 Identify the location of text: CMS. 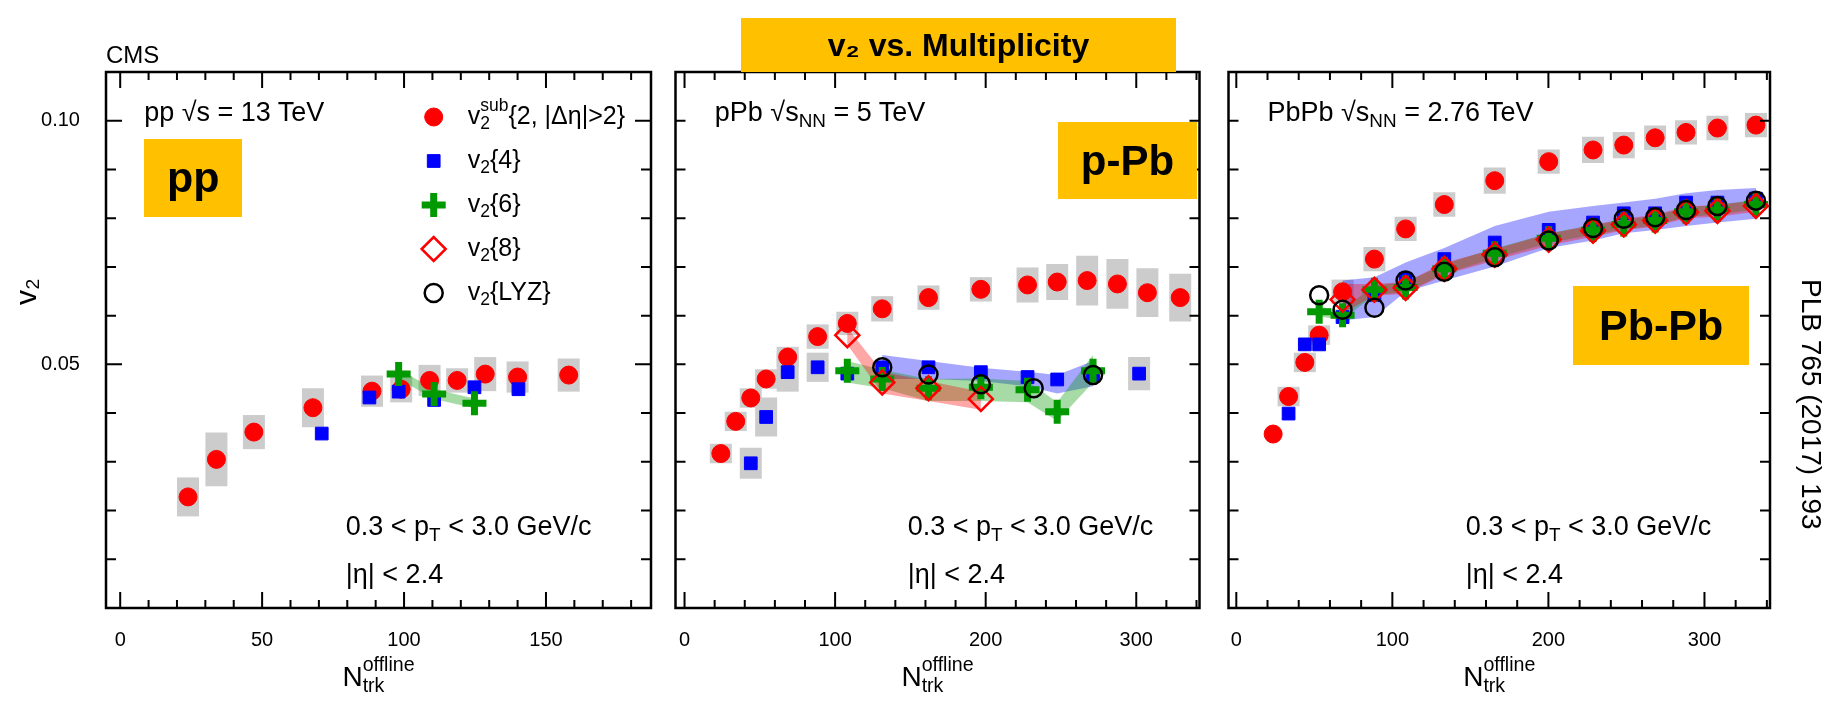
(133, 54).